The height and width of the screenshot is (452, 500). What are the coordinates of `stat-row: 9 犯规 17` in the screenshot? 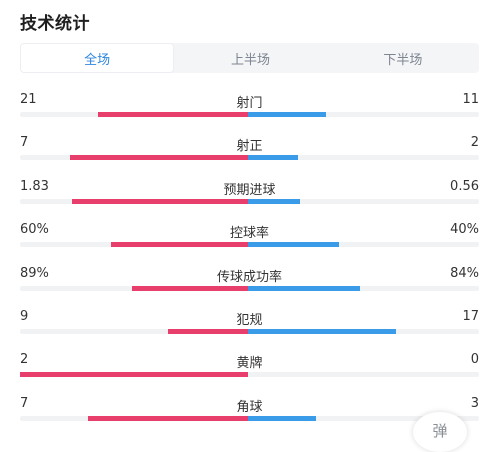 It's located at (249, 331).